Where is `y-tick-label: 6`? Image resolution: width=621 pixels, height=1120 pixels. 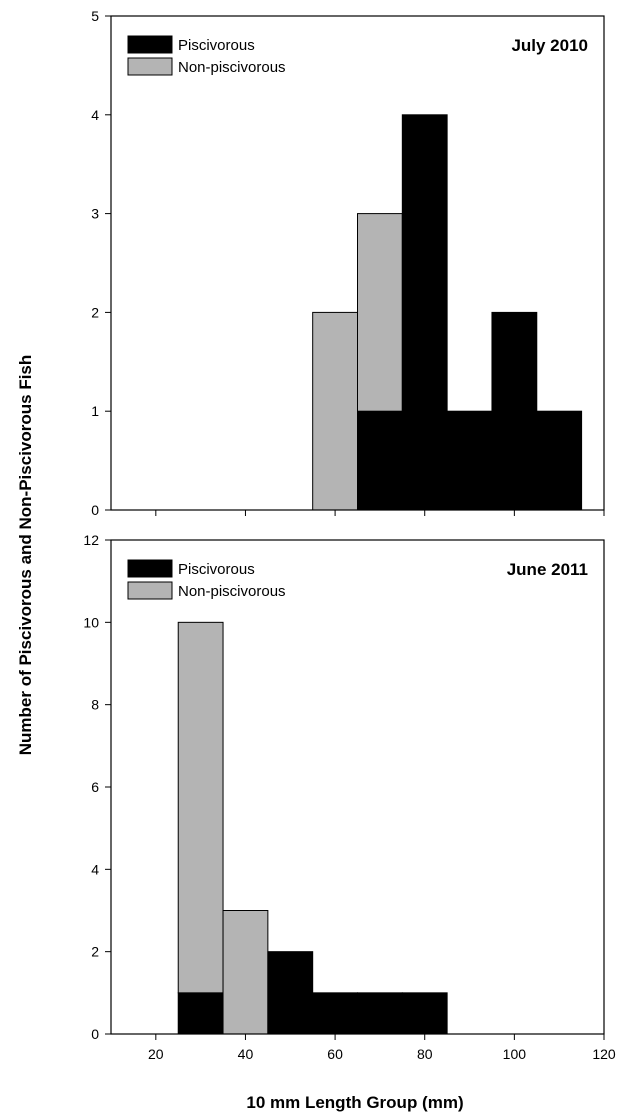
y-tick-label: 6 is located at coordinates (95, 787).